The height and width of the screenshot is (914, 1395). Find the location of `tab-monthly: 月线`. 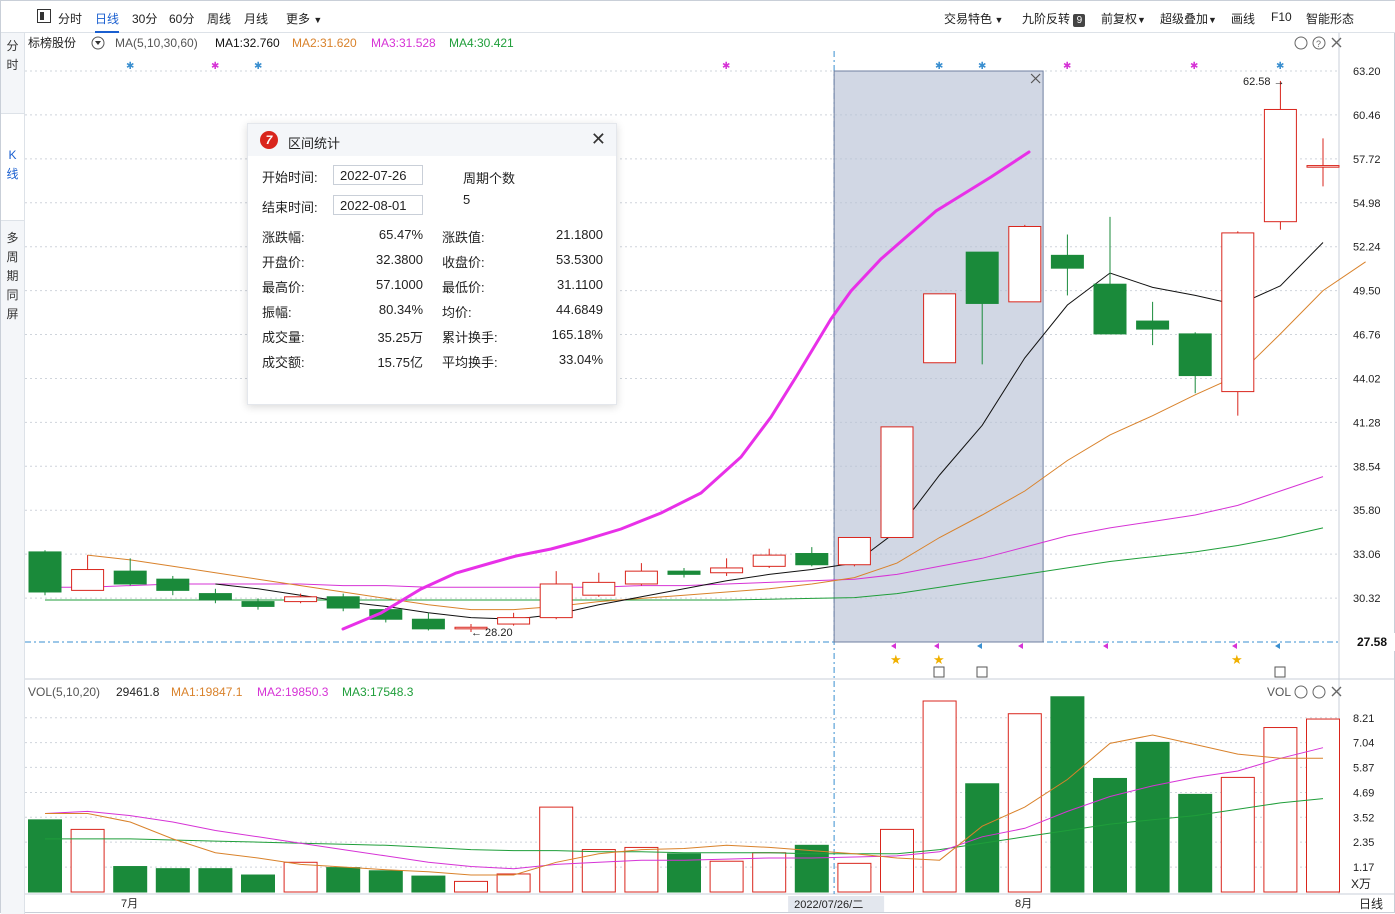

tab-monthly: 月线 is located at coordinates (256, 19).